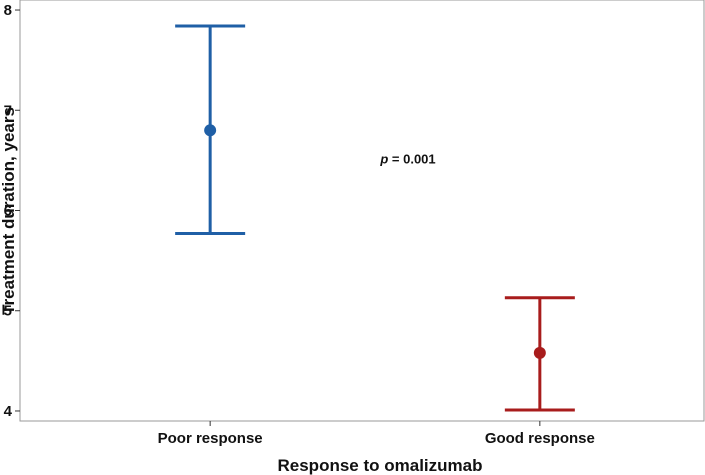 This screenshot has height=475, width=705. I want to click on y-tick-label: 8, so click(8, 10).